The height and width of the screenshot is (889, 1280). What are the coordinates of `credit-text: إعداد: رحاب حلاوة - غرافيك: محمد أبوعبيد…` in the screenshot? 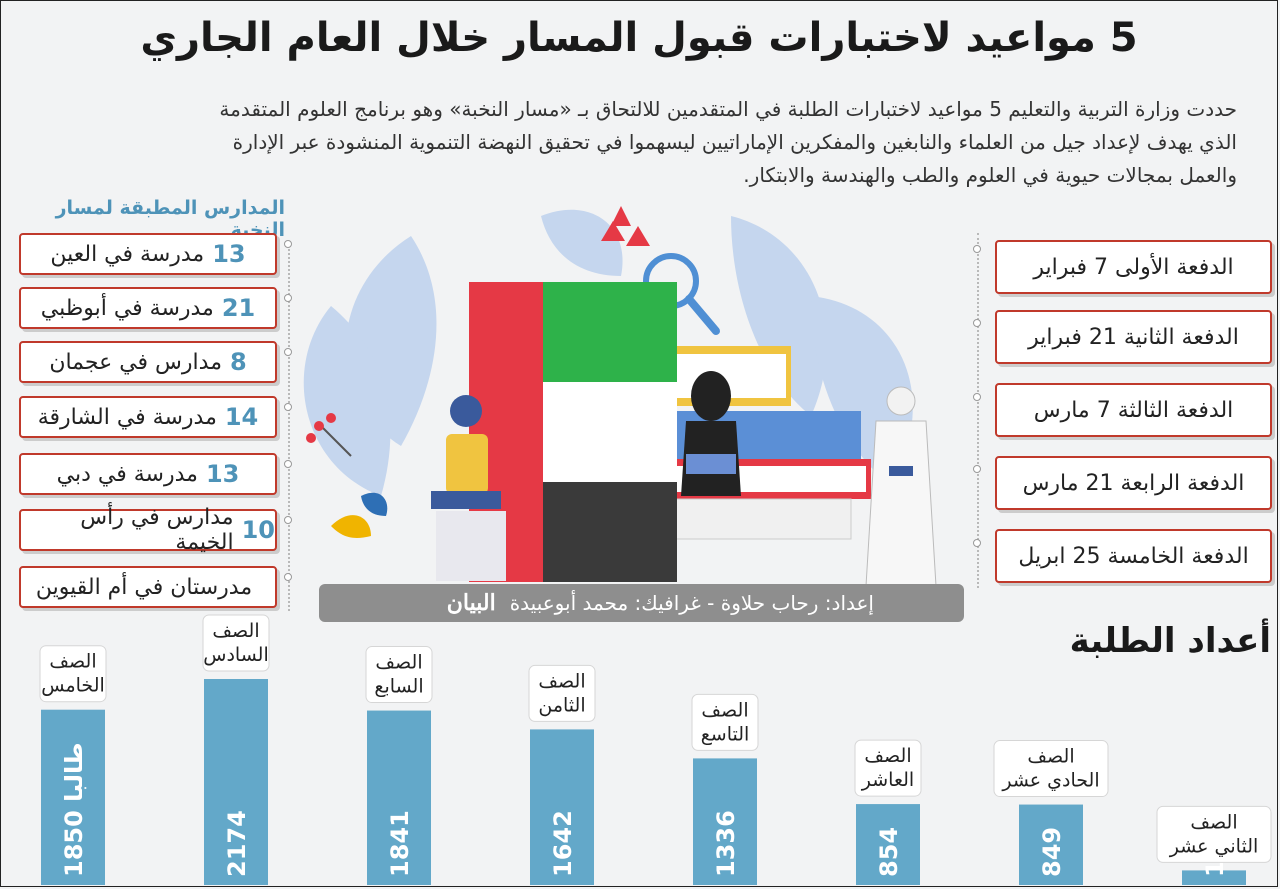 It's located at (691, 603).